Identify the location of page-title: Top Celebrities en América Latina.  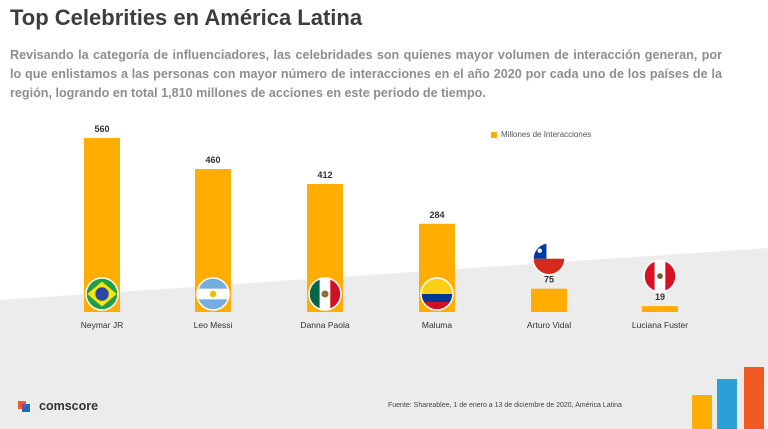
(186, 17).